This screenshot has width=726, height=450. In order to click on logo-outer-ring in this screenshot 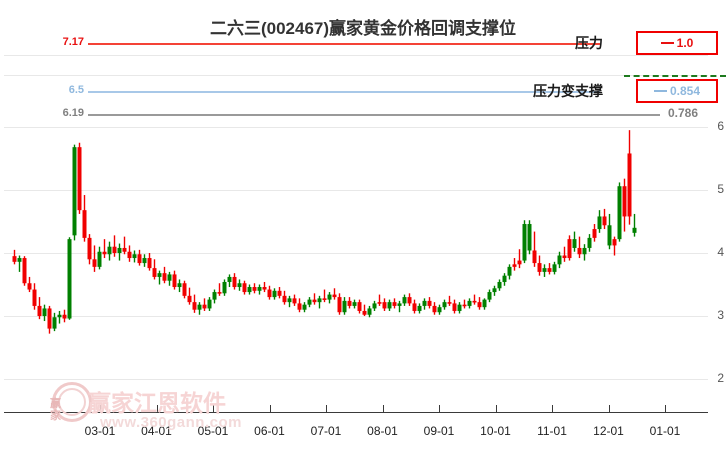, I will do `click(72, 402)`.